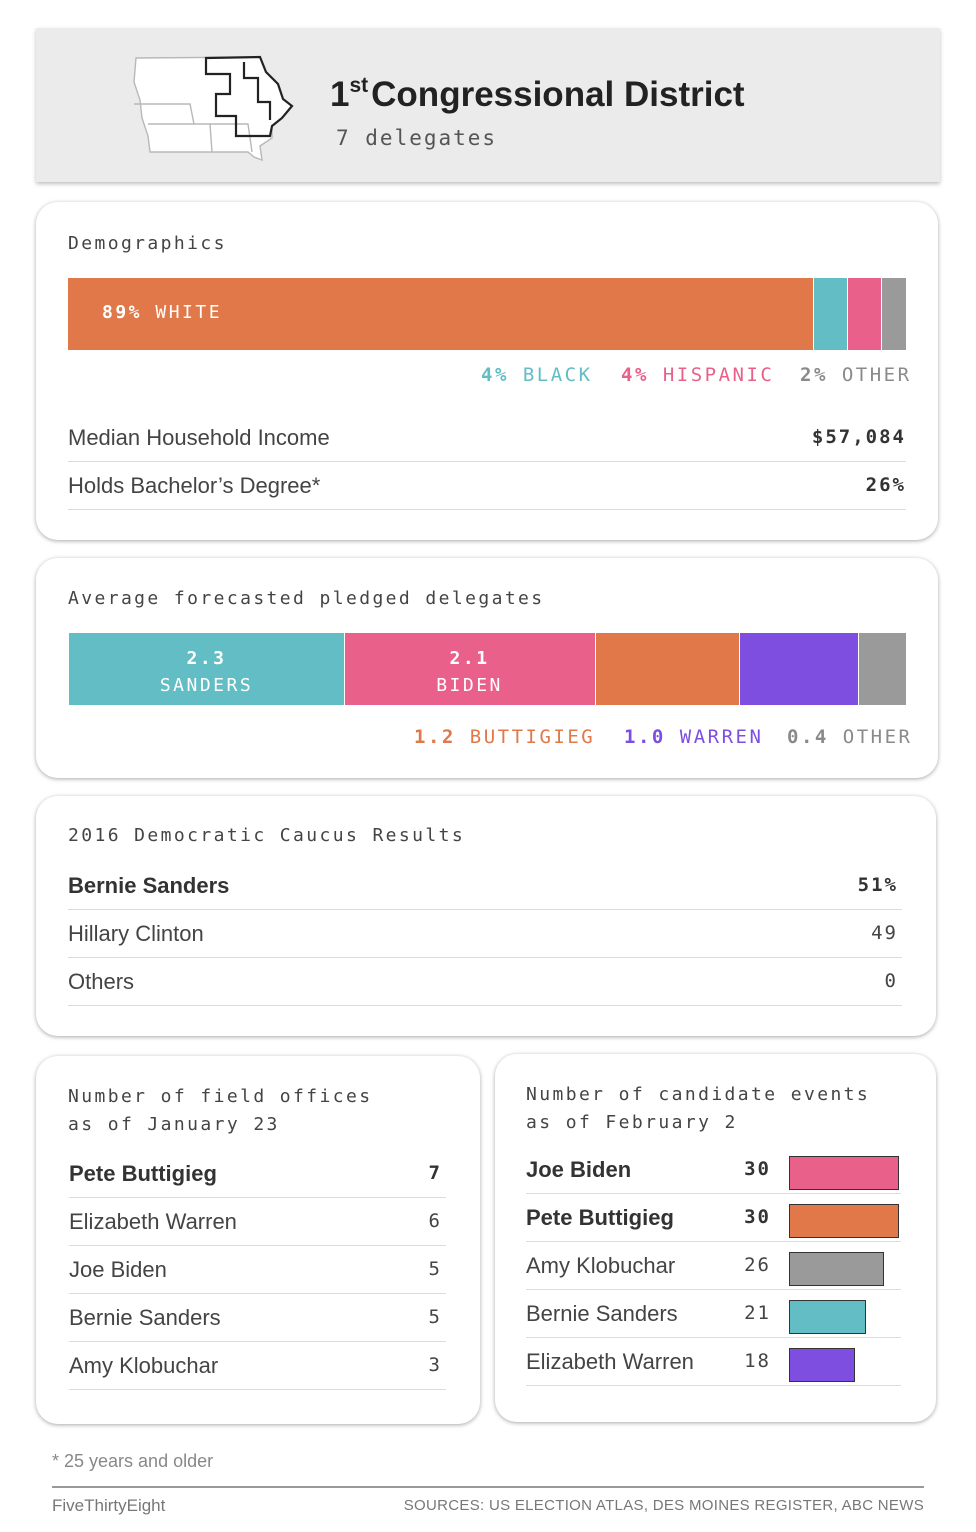 The height and width of the screenshot is (1532, 976). Describe the element at coordinates (220, 1096) in the screenshot. I see `field-offices-title-line1: Number of field offices` at that location.